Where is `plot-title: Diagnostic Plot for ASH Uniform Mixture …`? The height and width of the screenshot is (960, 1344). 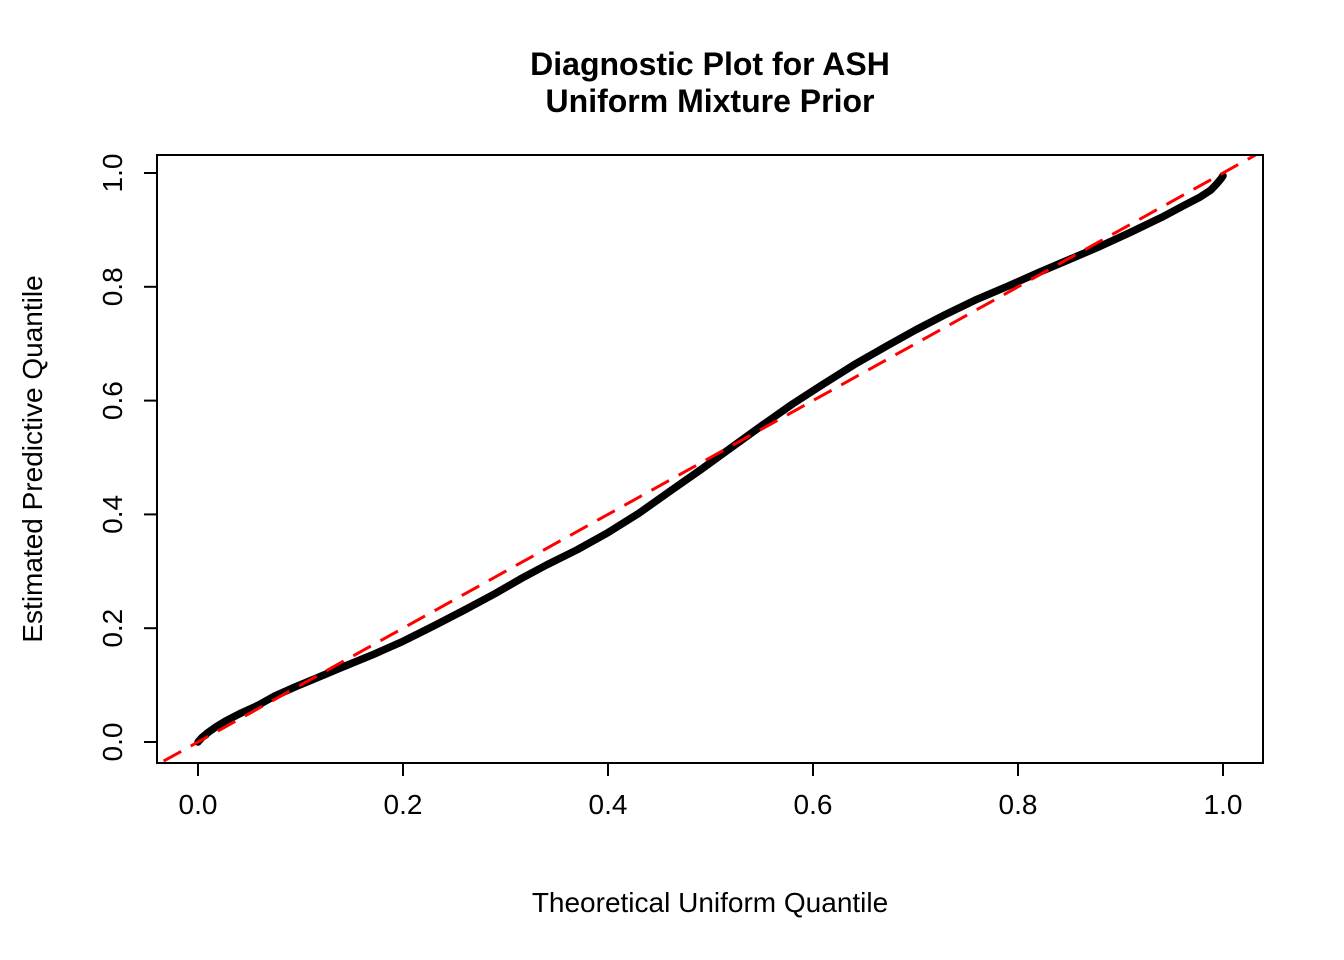 plot-title: Diagnostic Plot for ASH Uniform Mixture … is located at coordinates (710, 82).